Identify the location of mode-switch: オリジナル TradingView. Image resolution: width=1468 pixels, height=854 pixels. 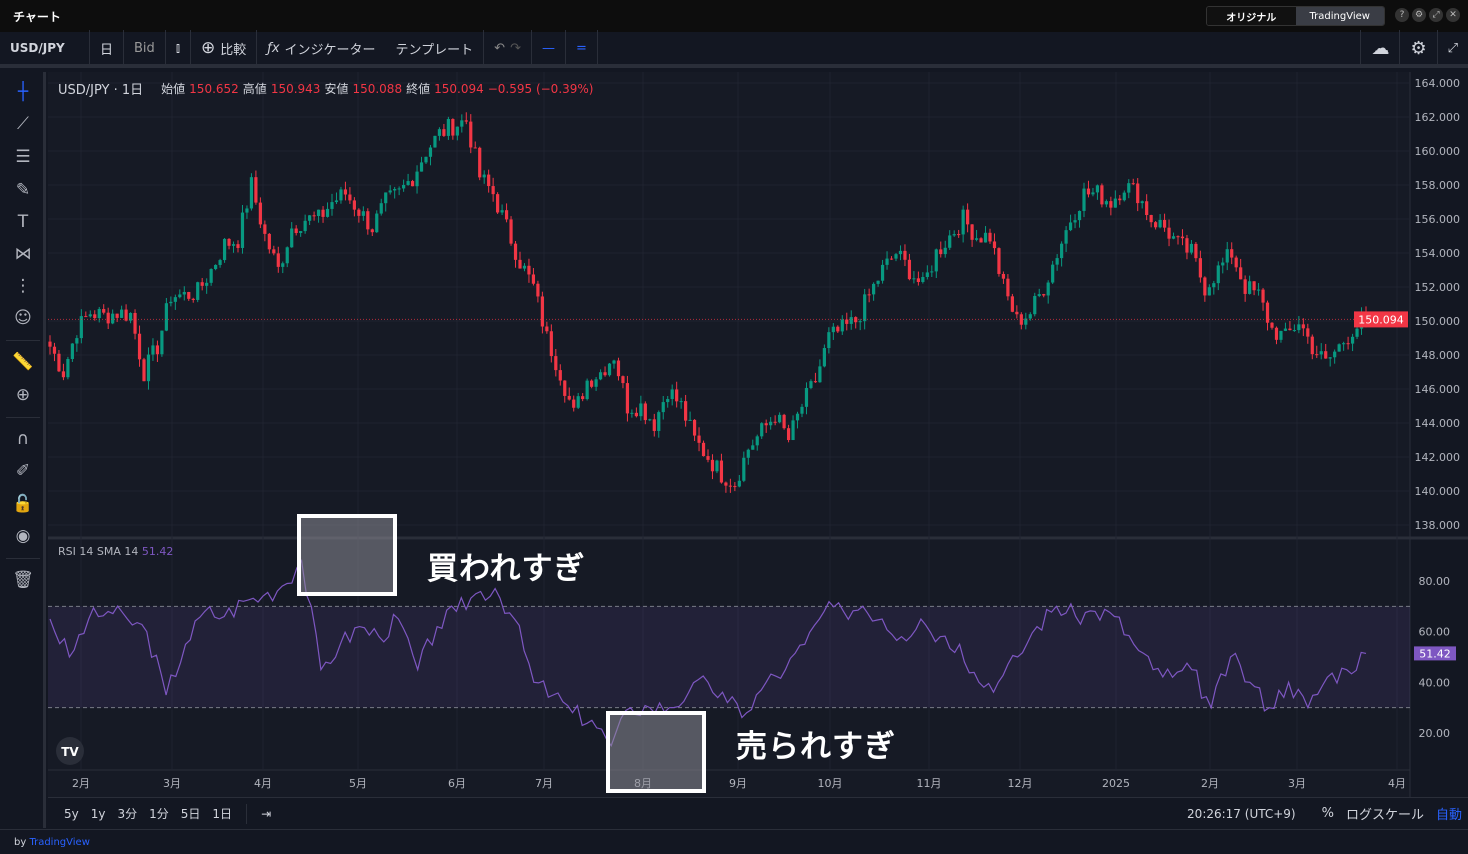
(1295, 16).